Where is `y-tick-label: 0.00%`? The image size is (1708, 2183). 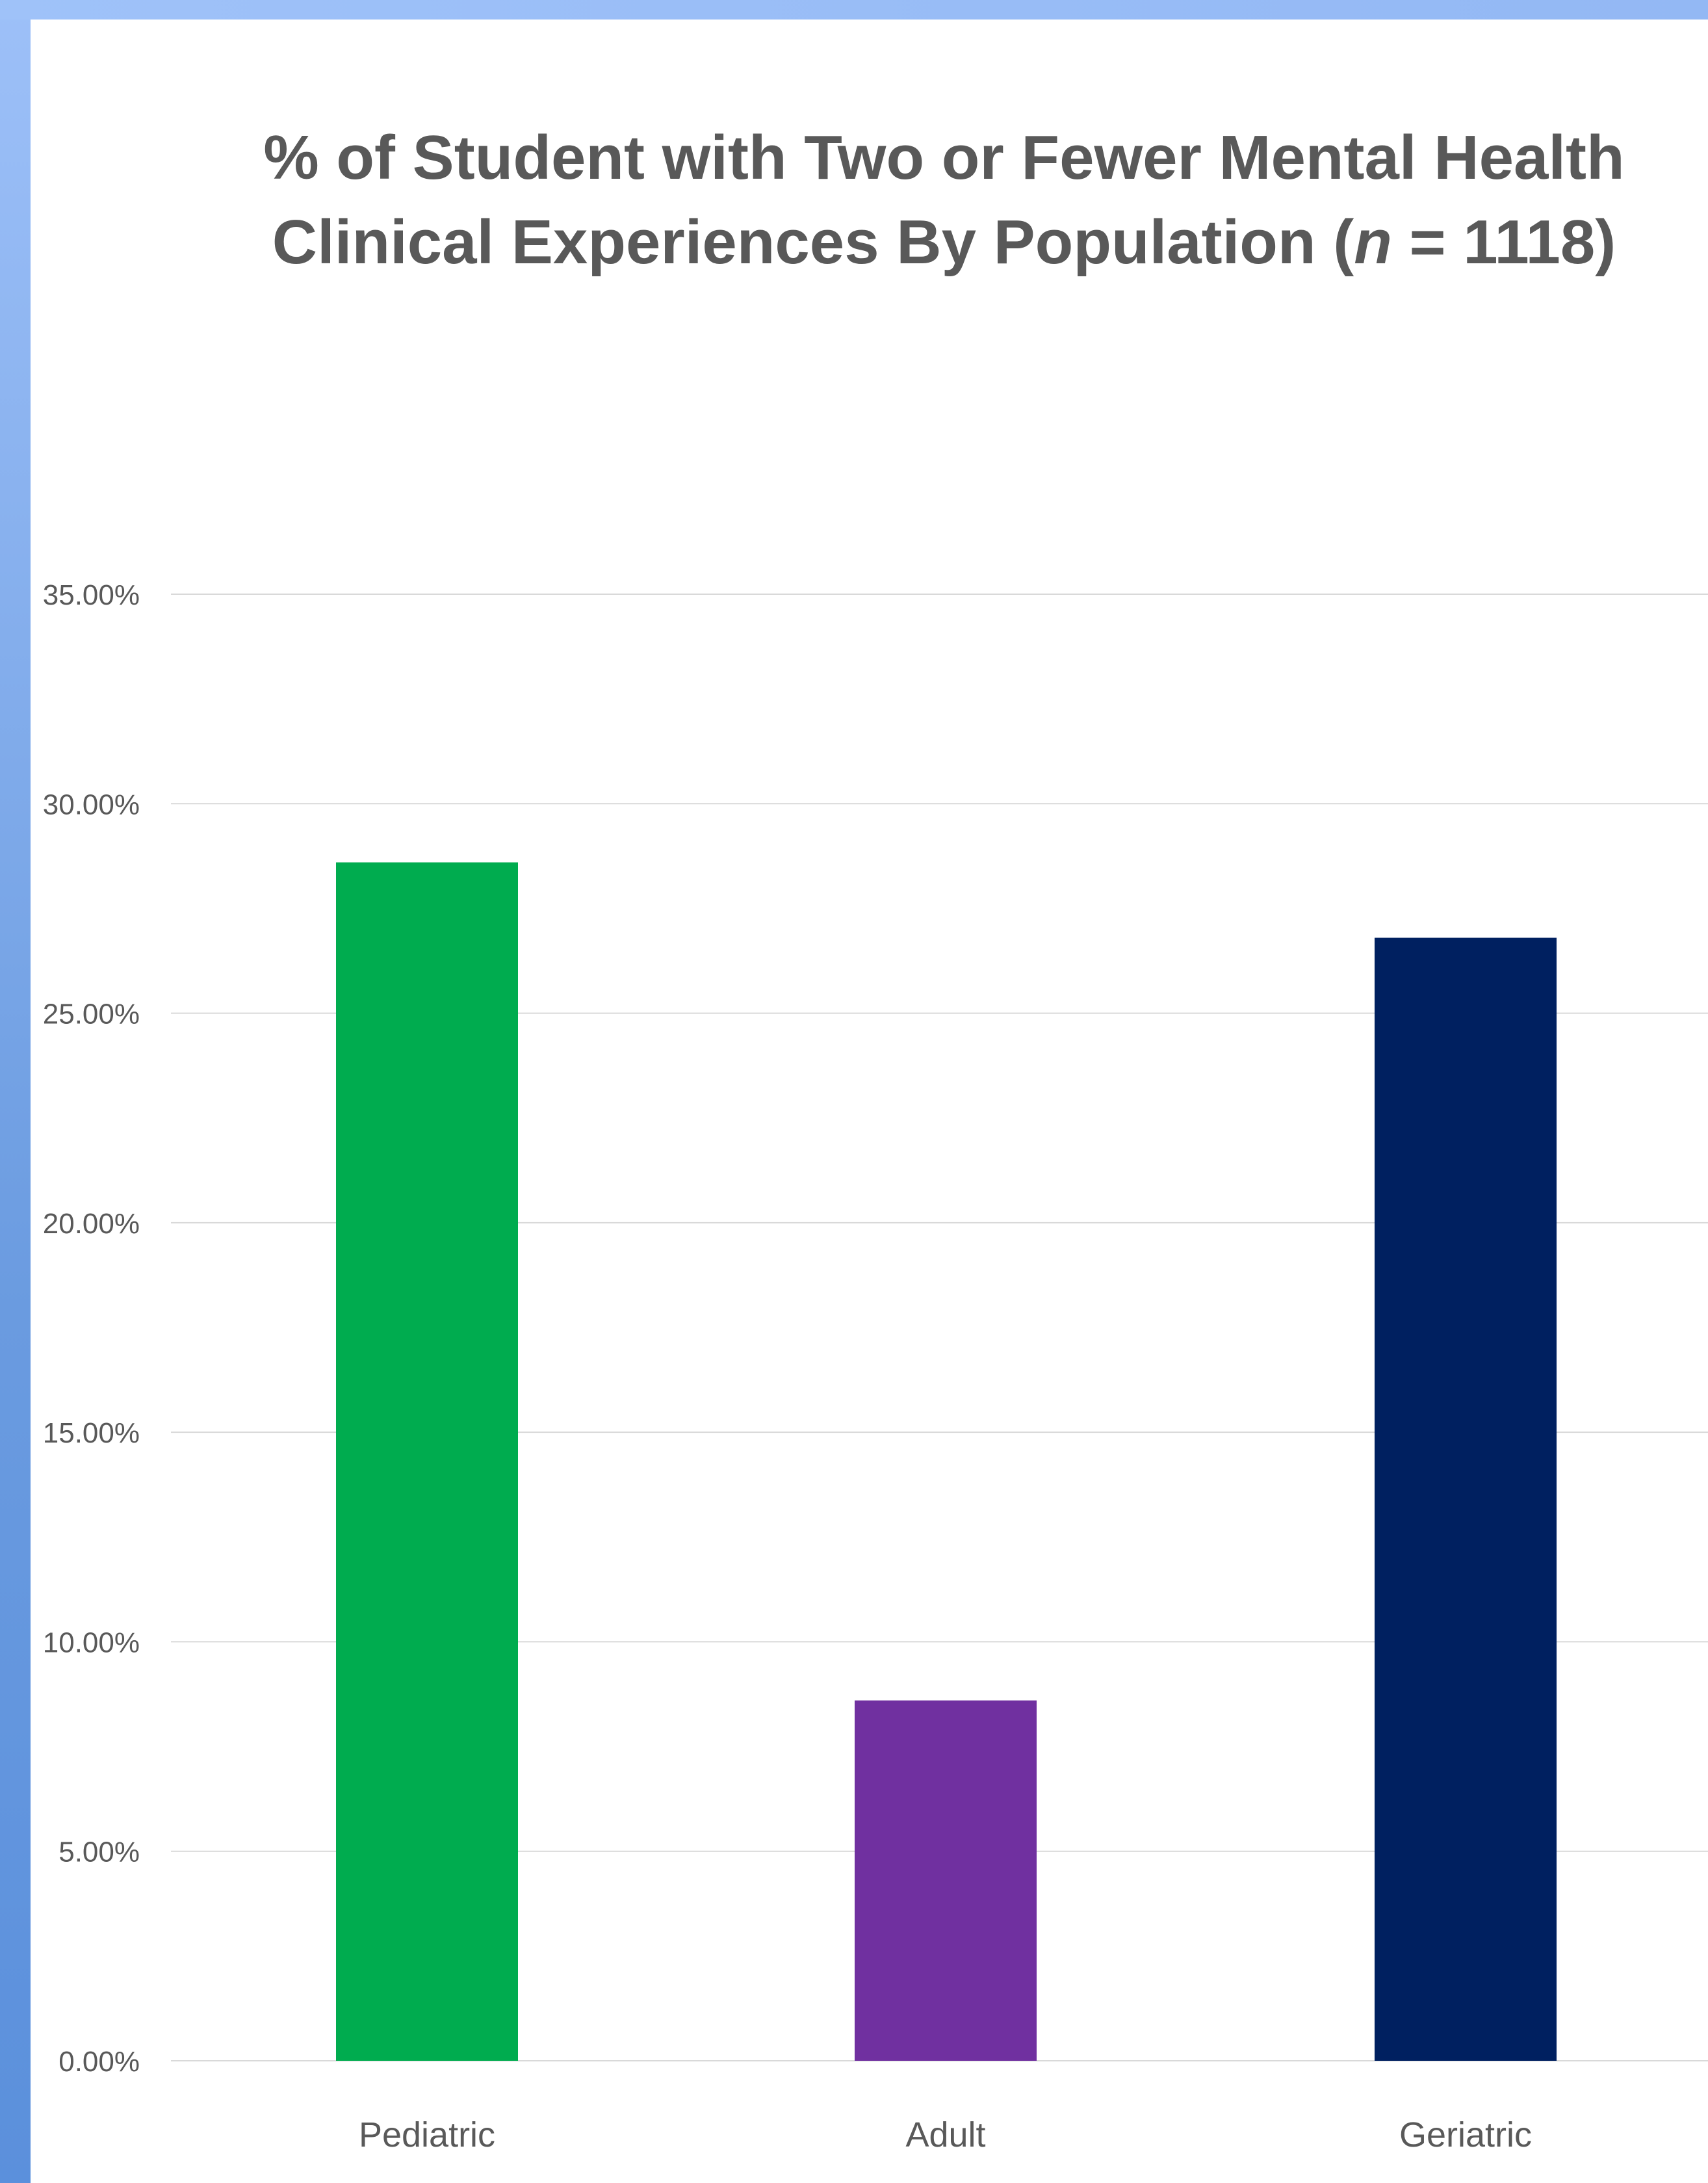 y-tick-label: 0.00% is located at coordinates (99, 2062).